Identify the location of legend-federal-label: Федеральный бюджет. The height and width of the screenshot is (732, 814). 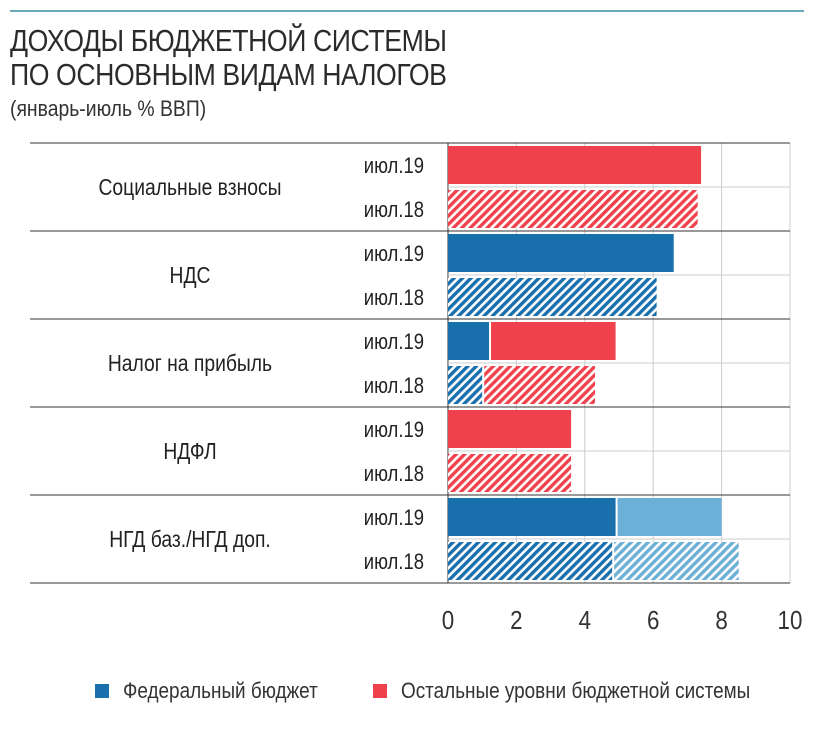
(220, 690).